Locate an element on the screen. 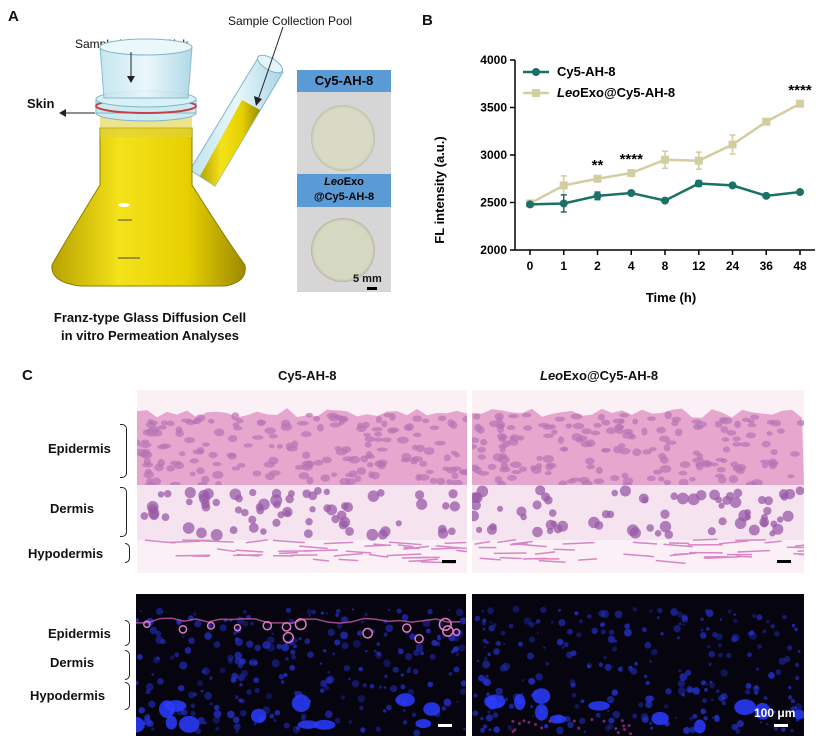 This screenshot has height=746, width=835. y-tick-label: 3000 is located at coordinates (493, 155).